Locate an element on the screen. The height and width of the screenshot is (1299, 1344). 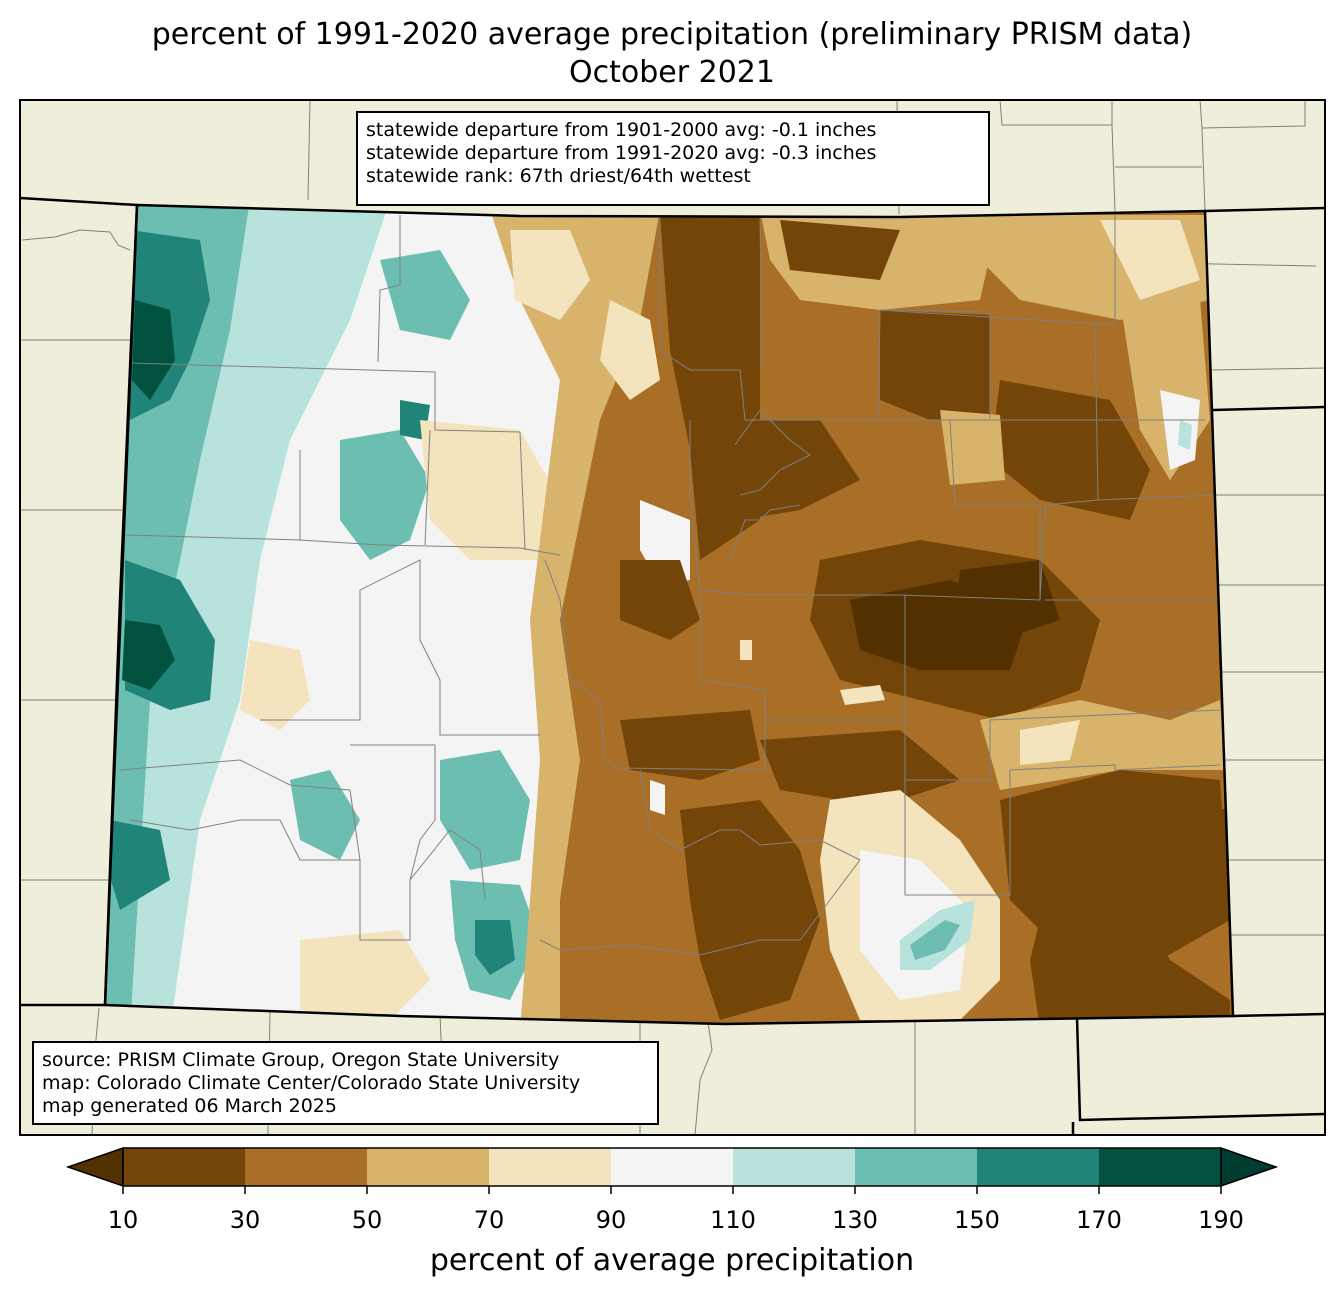
colorbar-over-arrow is located at coordinates (1249, 1167).